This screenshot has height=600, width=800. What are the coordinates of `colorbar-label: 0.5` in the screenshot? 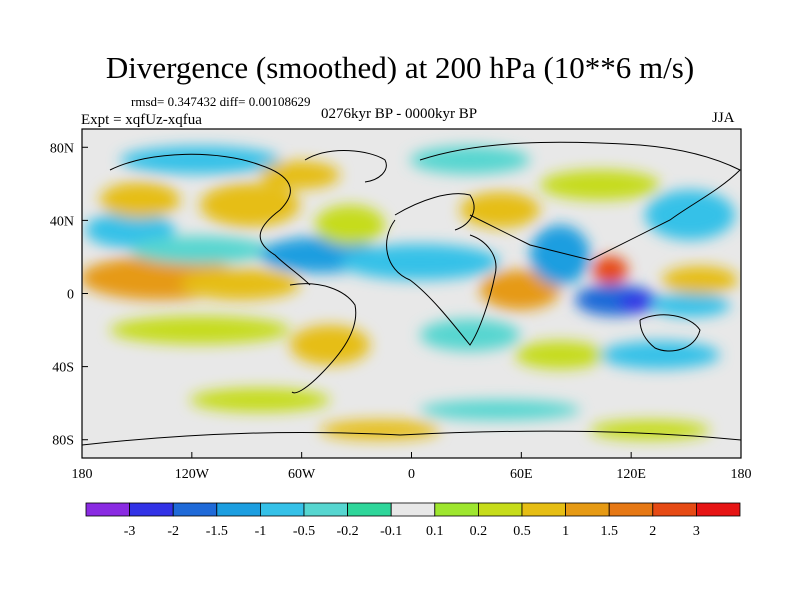 It's located at (522, 531).